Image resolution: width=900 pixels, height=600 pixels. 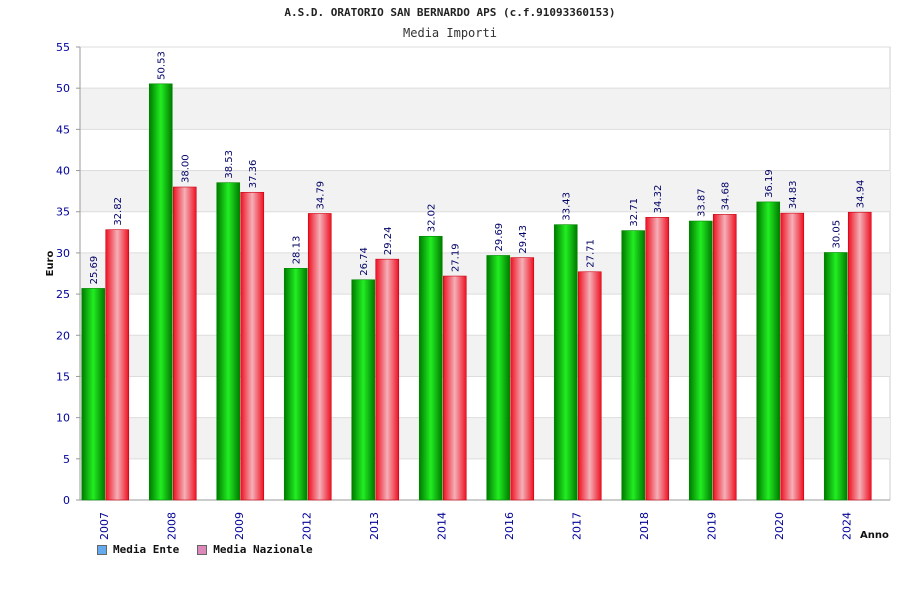 What do you see at coordinates (846, 526) in the screenshot?
I see `x-tick-label: 2024` at bounding box center [846, 526].